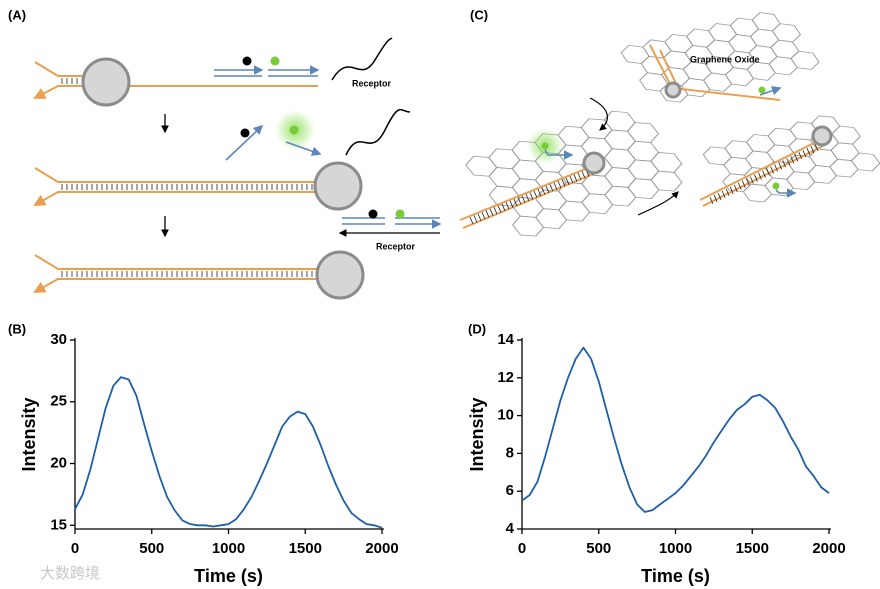 This screenshot has height=589, width=880. Describe the element at coordinates (58, 462) in the screenshot. I see `y-tick-label: 20` at that location.